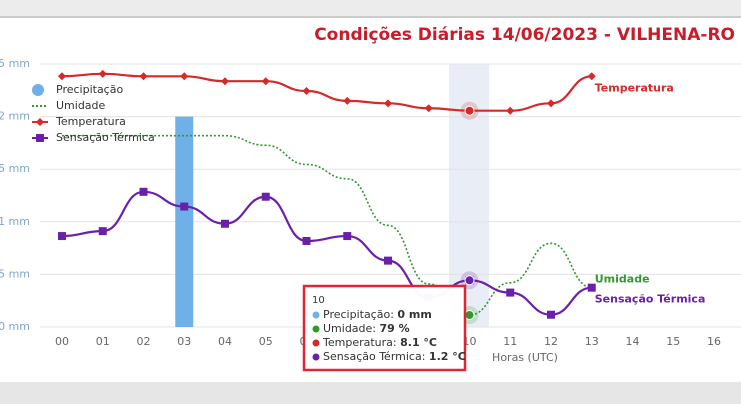 This screenshot has width=741, height=404. What do you see at coordinates (15, 273) in the screenshot?
I see `y-tick-label: 0.5 mm` at bounding box center [15, 273].